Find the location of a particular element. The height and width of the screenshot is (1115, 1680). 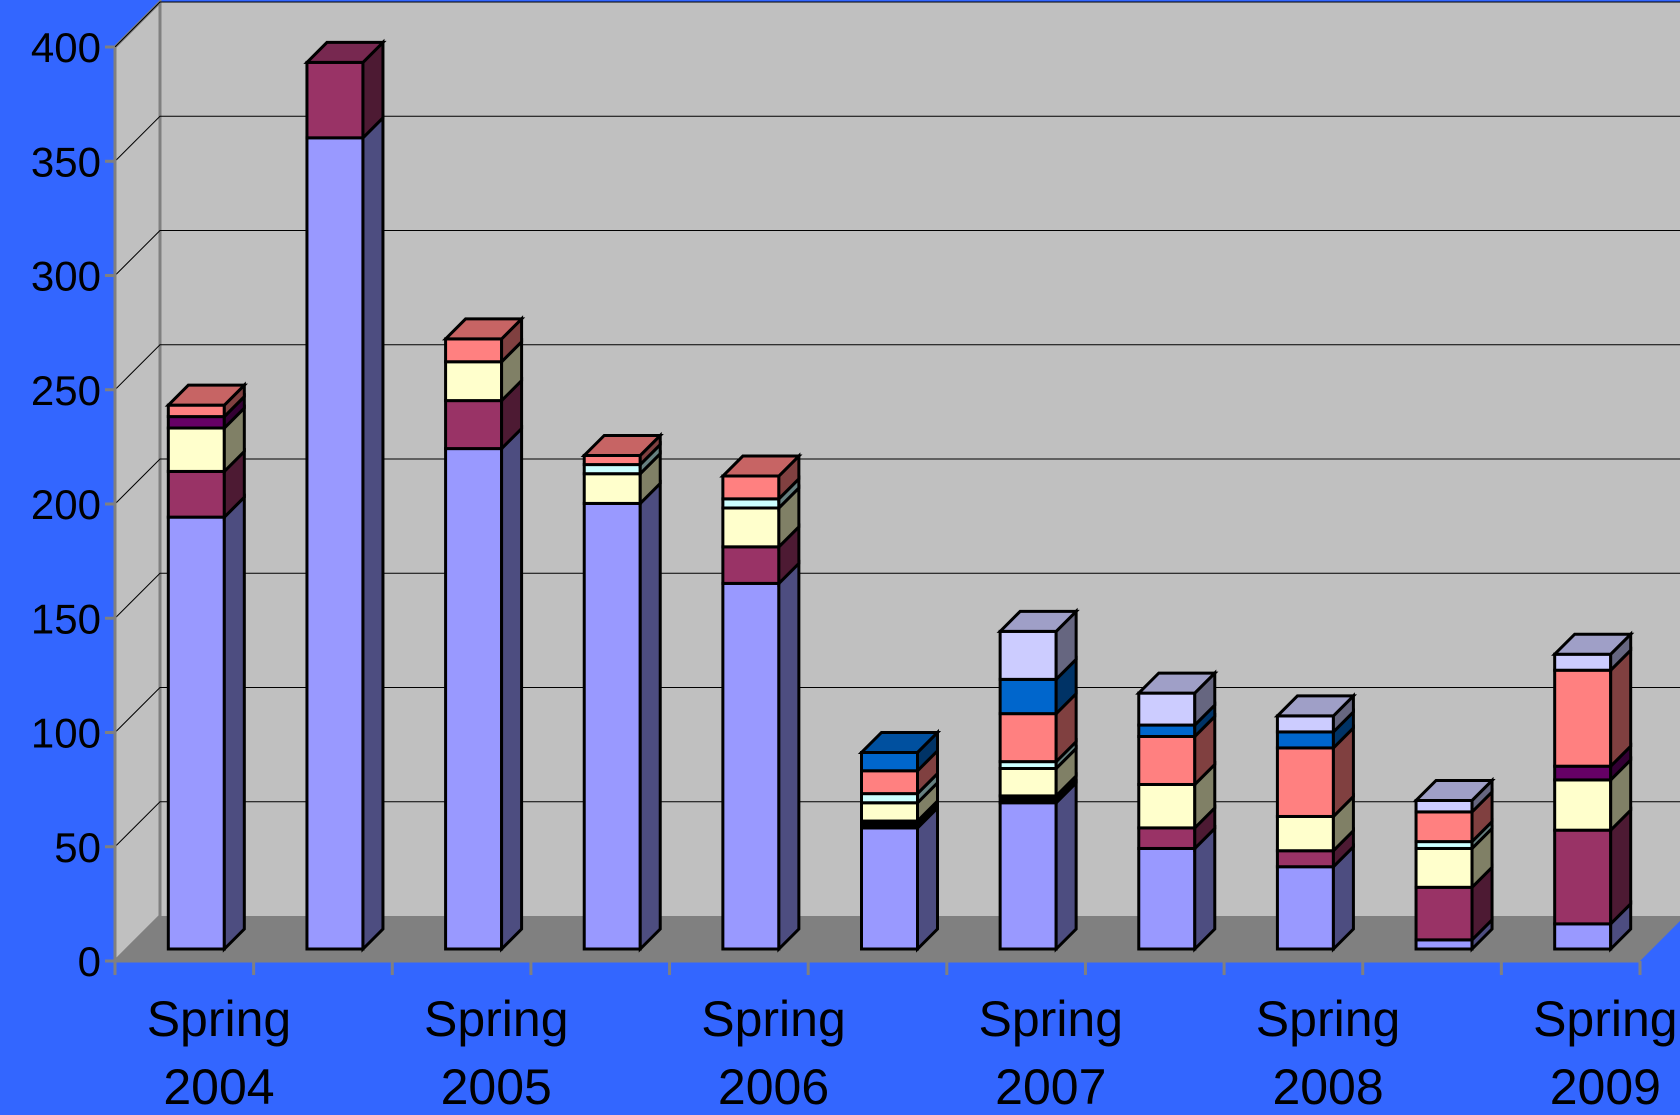

y-tick-label: 350 is located at coordinates (66, 161).